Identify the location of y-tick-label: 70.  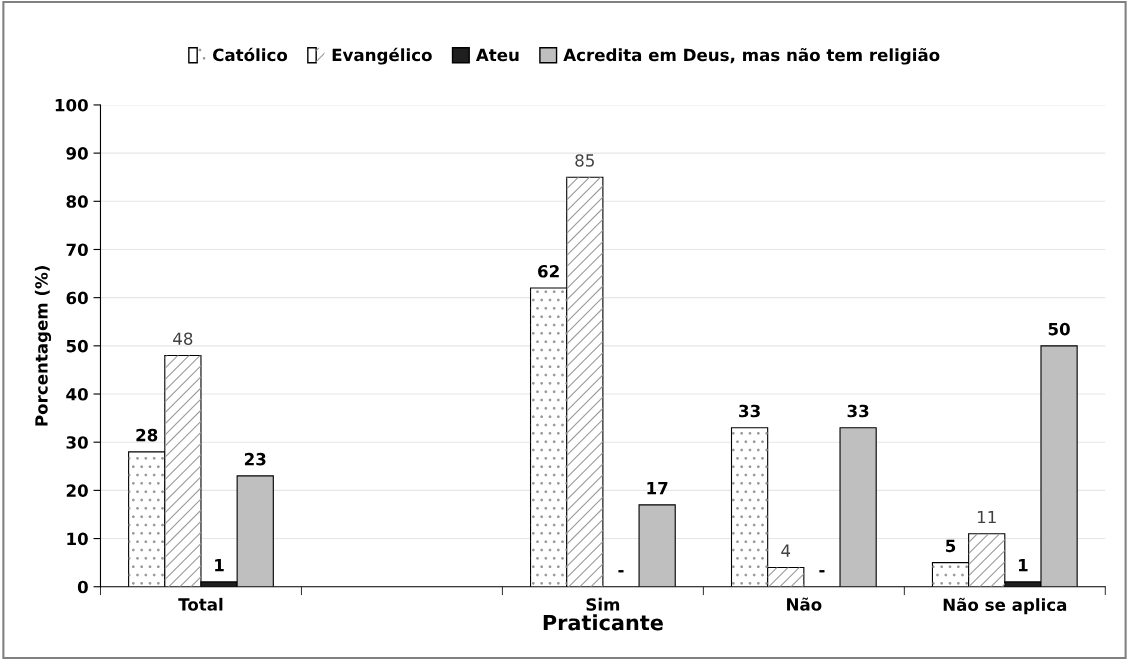
(77, 250).